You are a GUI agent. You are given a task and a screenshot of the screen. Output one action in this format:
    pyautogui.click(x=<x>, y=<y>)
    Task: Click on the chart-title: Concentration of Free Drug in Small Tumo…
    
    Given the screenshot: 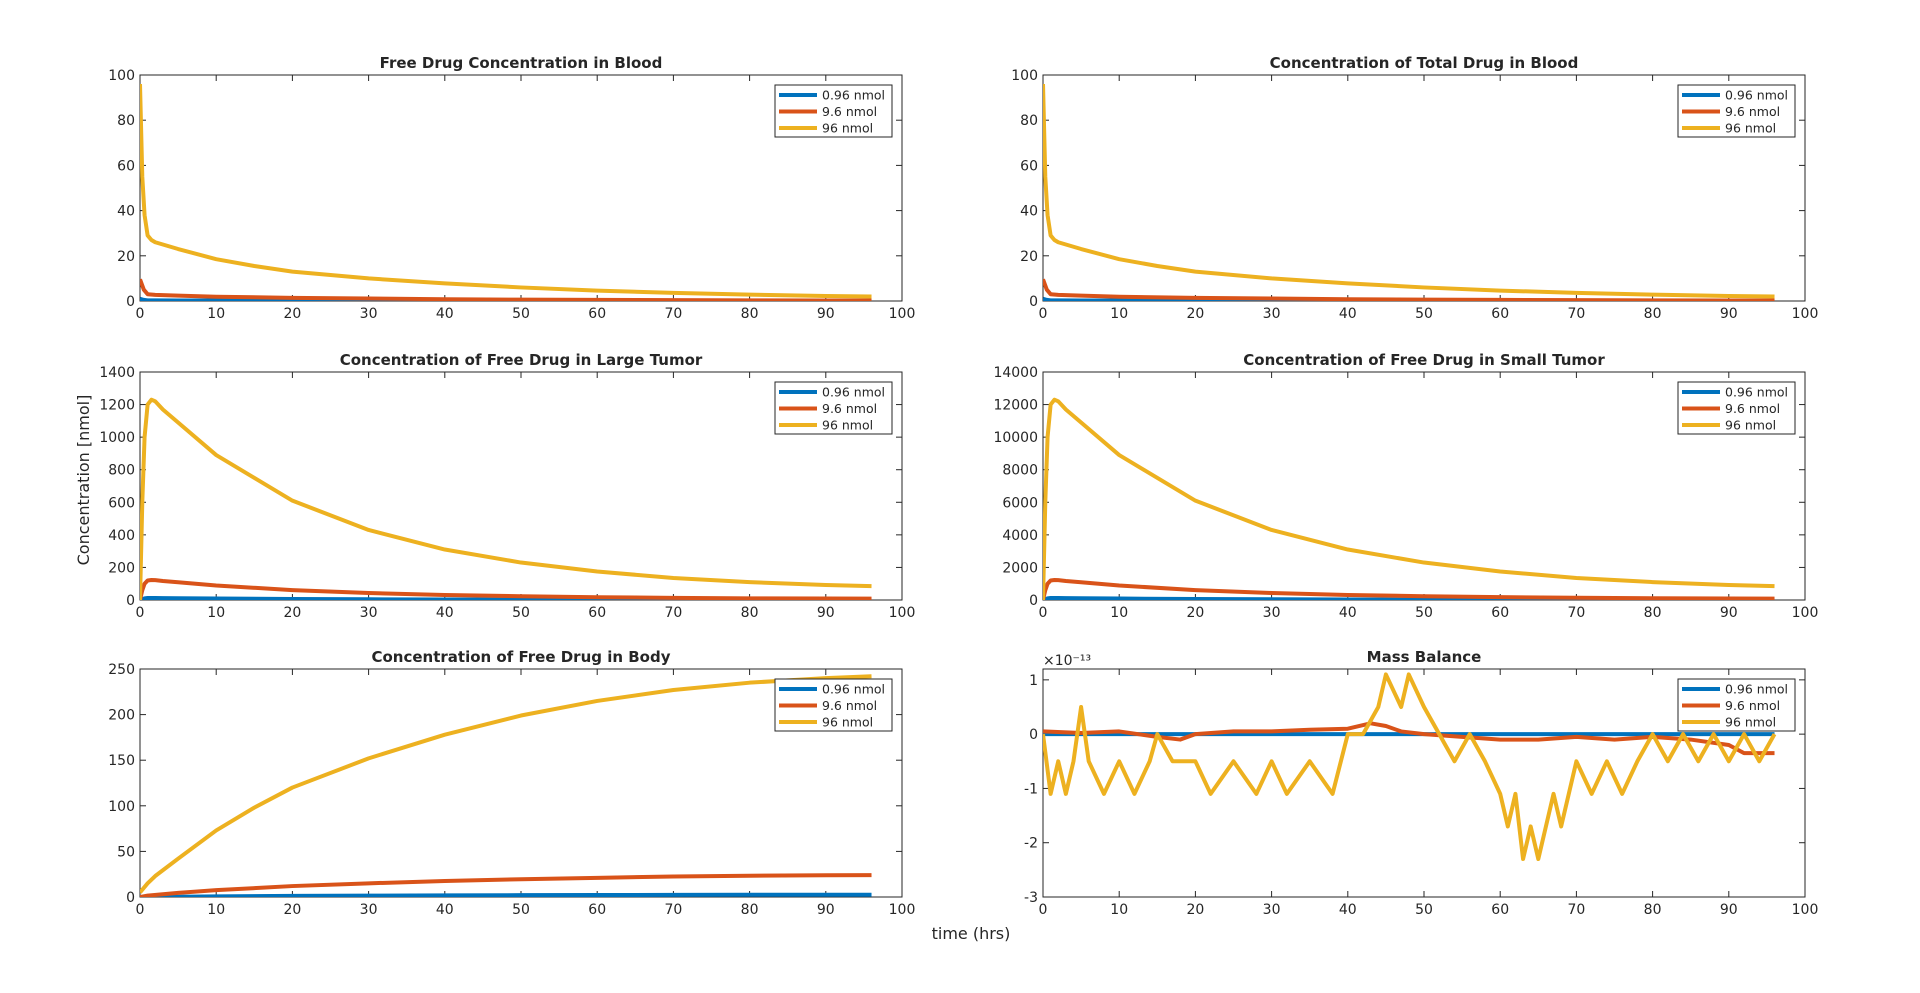 What is the action you would take?
    pyautogui.click(x=1424, y=360)
    